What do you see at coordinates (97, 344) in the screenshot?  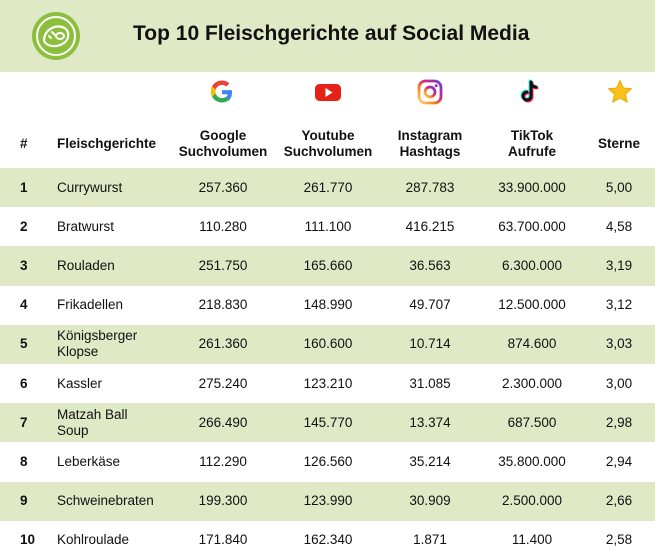 I see `dish-cell: Königsberger Klopse` at bounding box center [97, 344].